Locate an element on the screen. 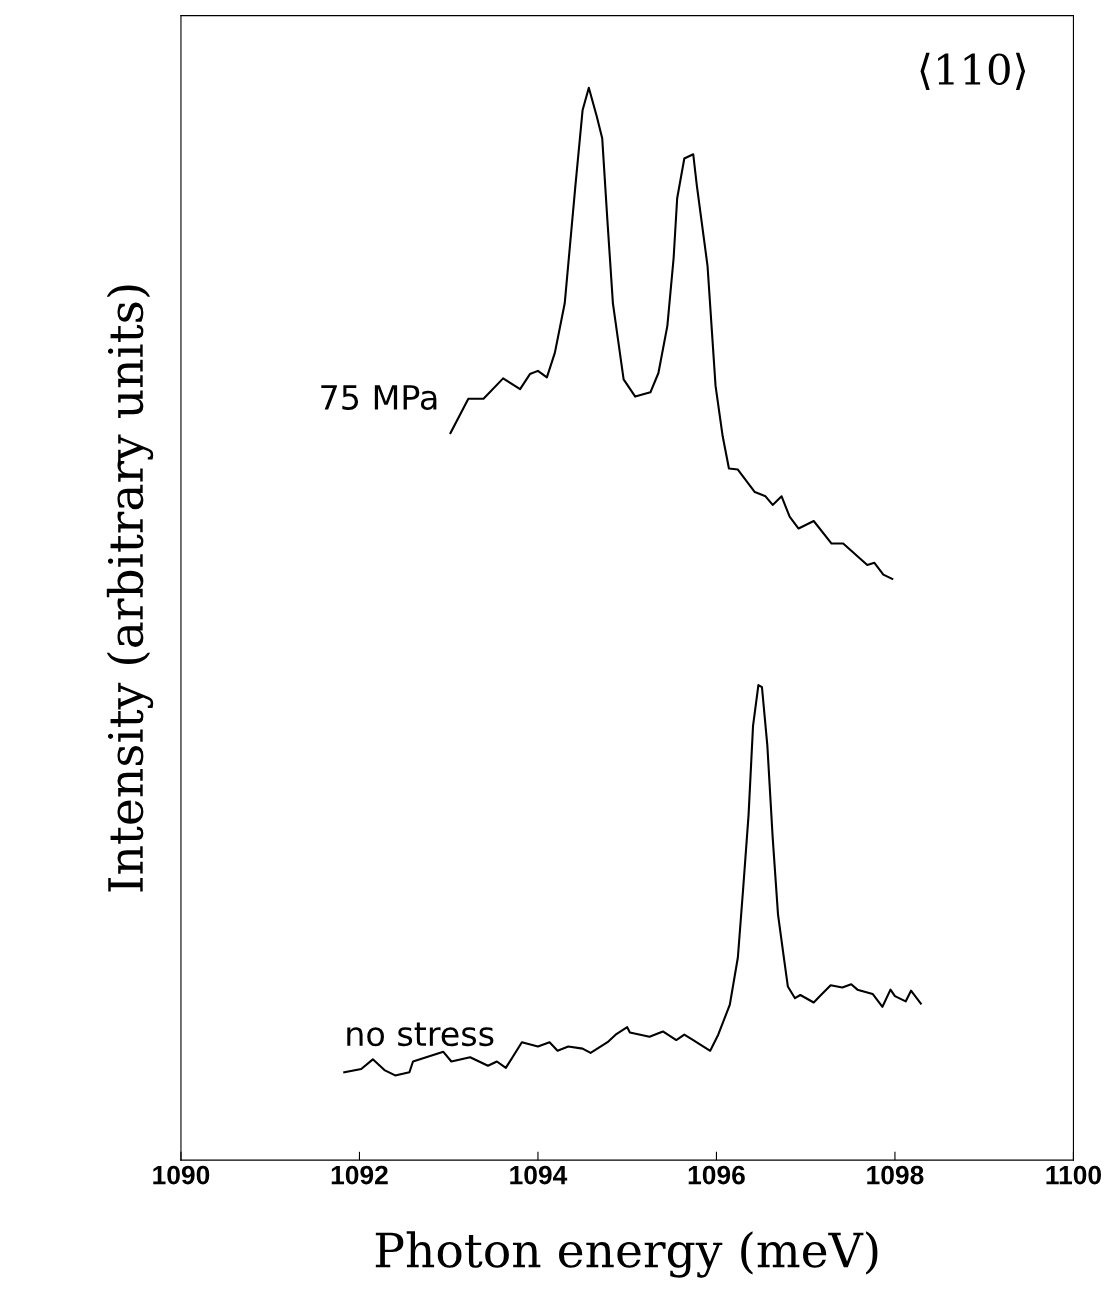  x-axis-title: Photon energy (meV) is located at coordinates (626, 1254).